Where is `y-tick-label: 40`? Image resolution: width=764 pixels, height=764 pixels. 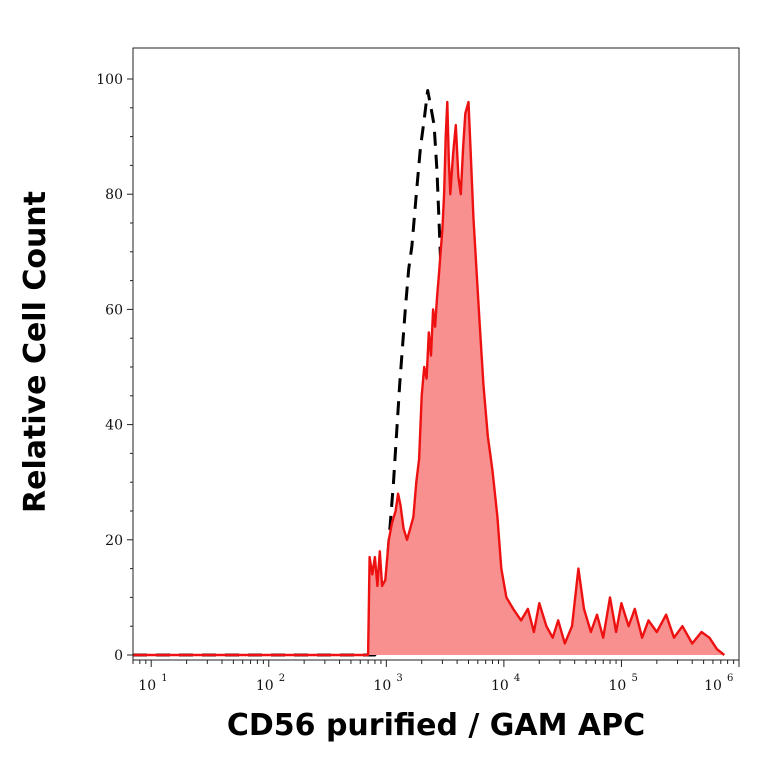
y-tick-label: 40 is located at coordinates (114, 426).